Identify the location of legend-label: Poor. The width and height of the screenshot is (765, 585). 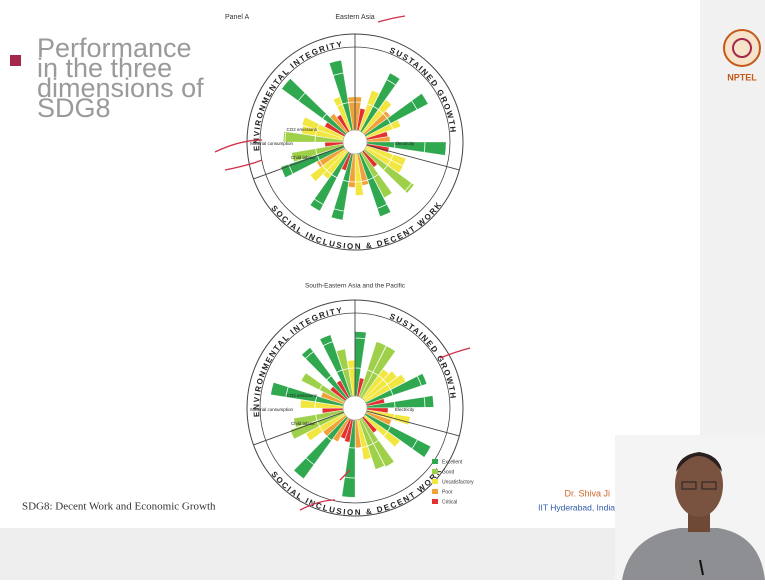
(447, 492).